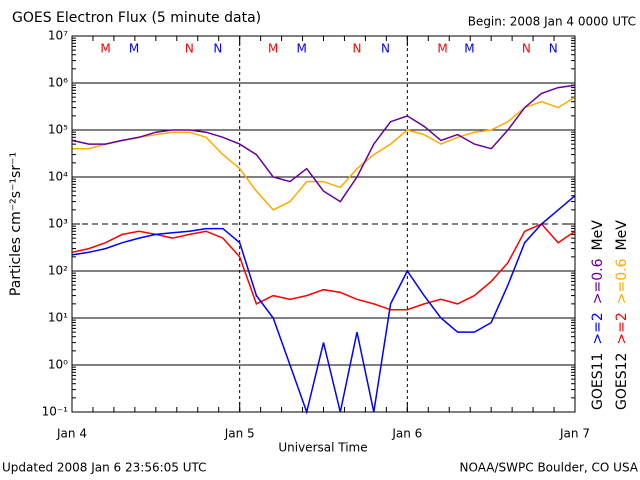  Describe the element at coordinates (622, 381) in the screenshot. I see `legend-label: GOES12` at that location.